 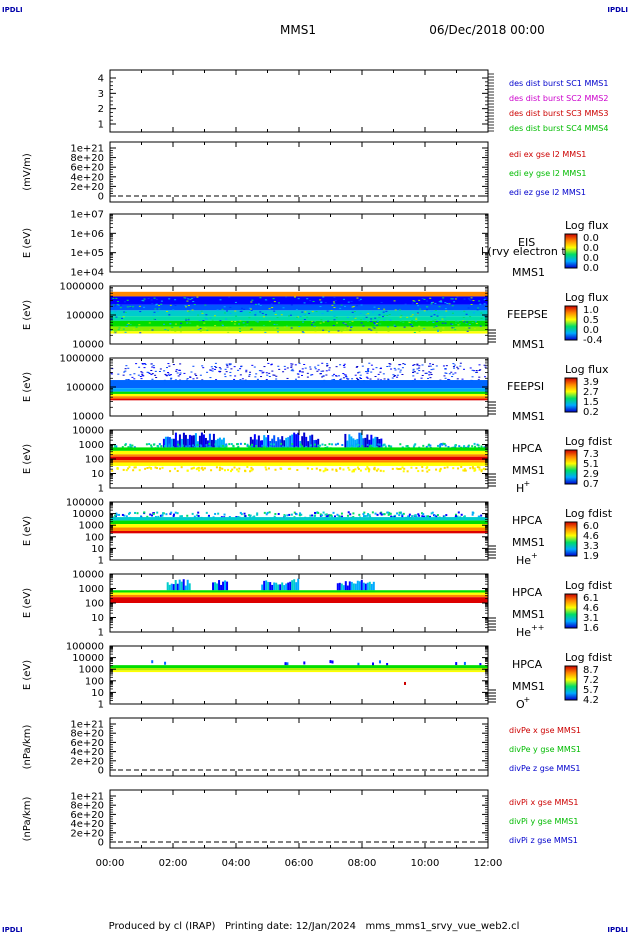 What do you see at coordinates (528, 416) in the screenshot?
I see `spacecraft-label: MMS1` at bounding box center [528, 416].